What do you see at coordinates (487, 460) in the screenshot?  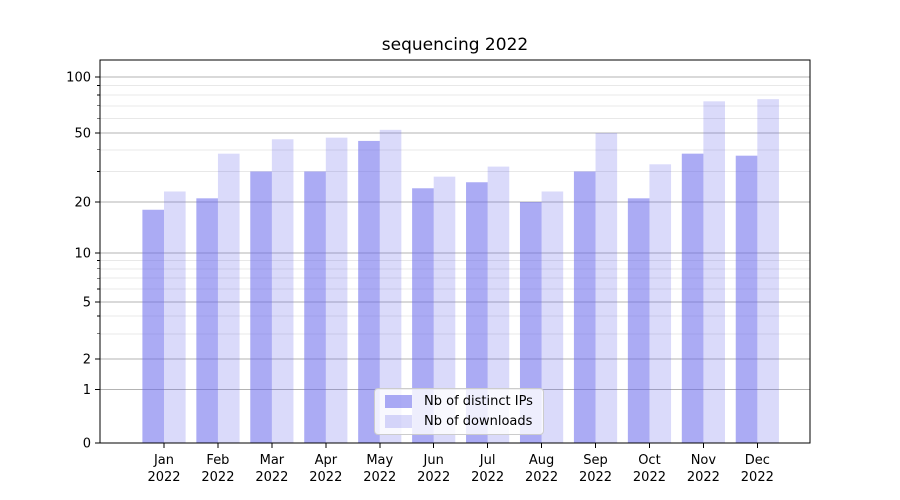 I see `x-tick-label-month: Jul` at bounding box center [487, 460].